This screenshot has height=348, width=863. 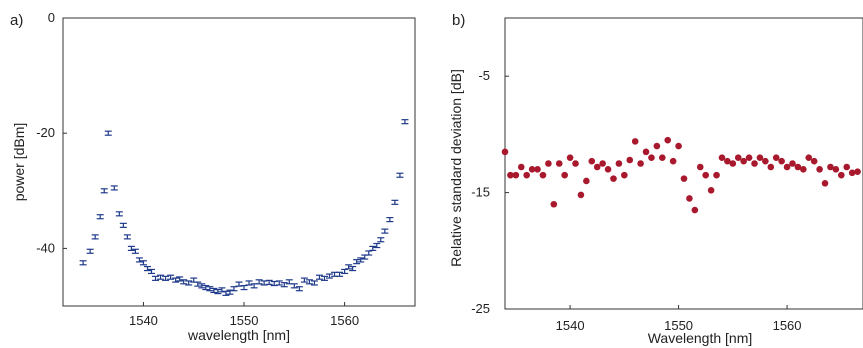 What do you see at coordinates (484, 75) in the screenshot?
I see `y-tick-label-b: -5` at bounding box center [484, 75].